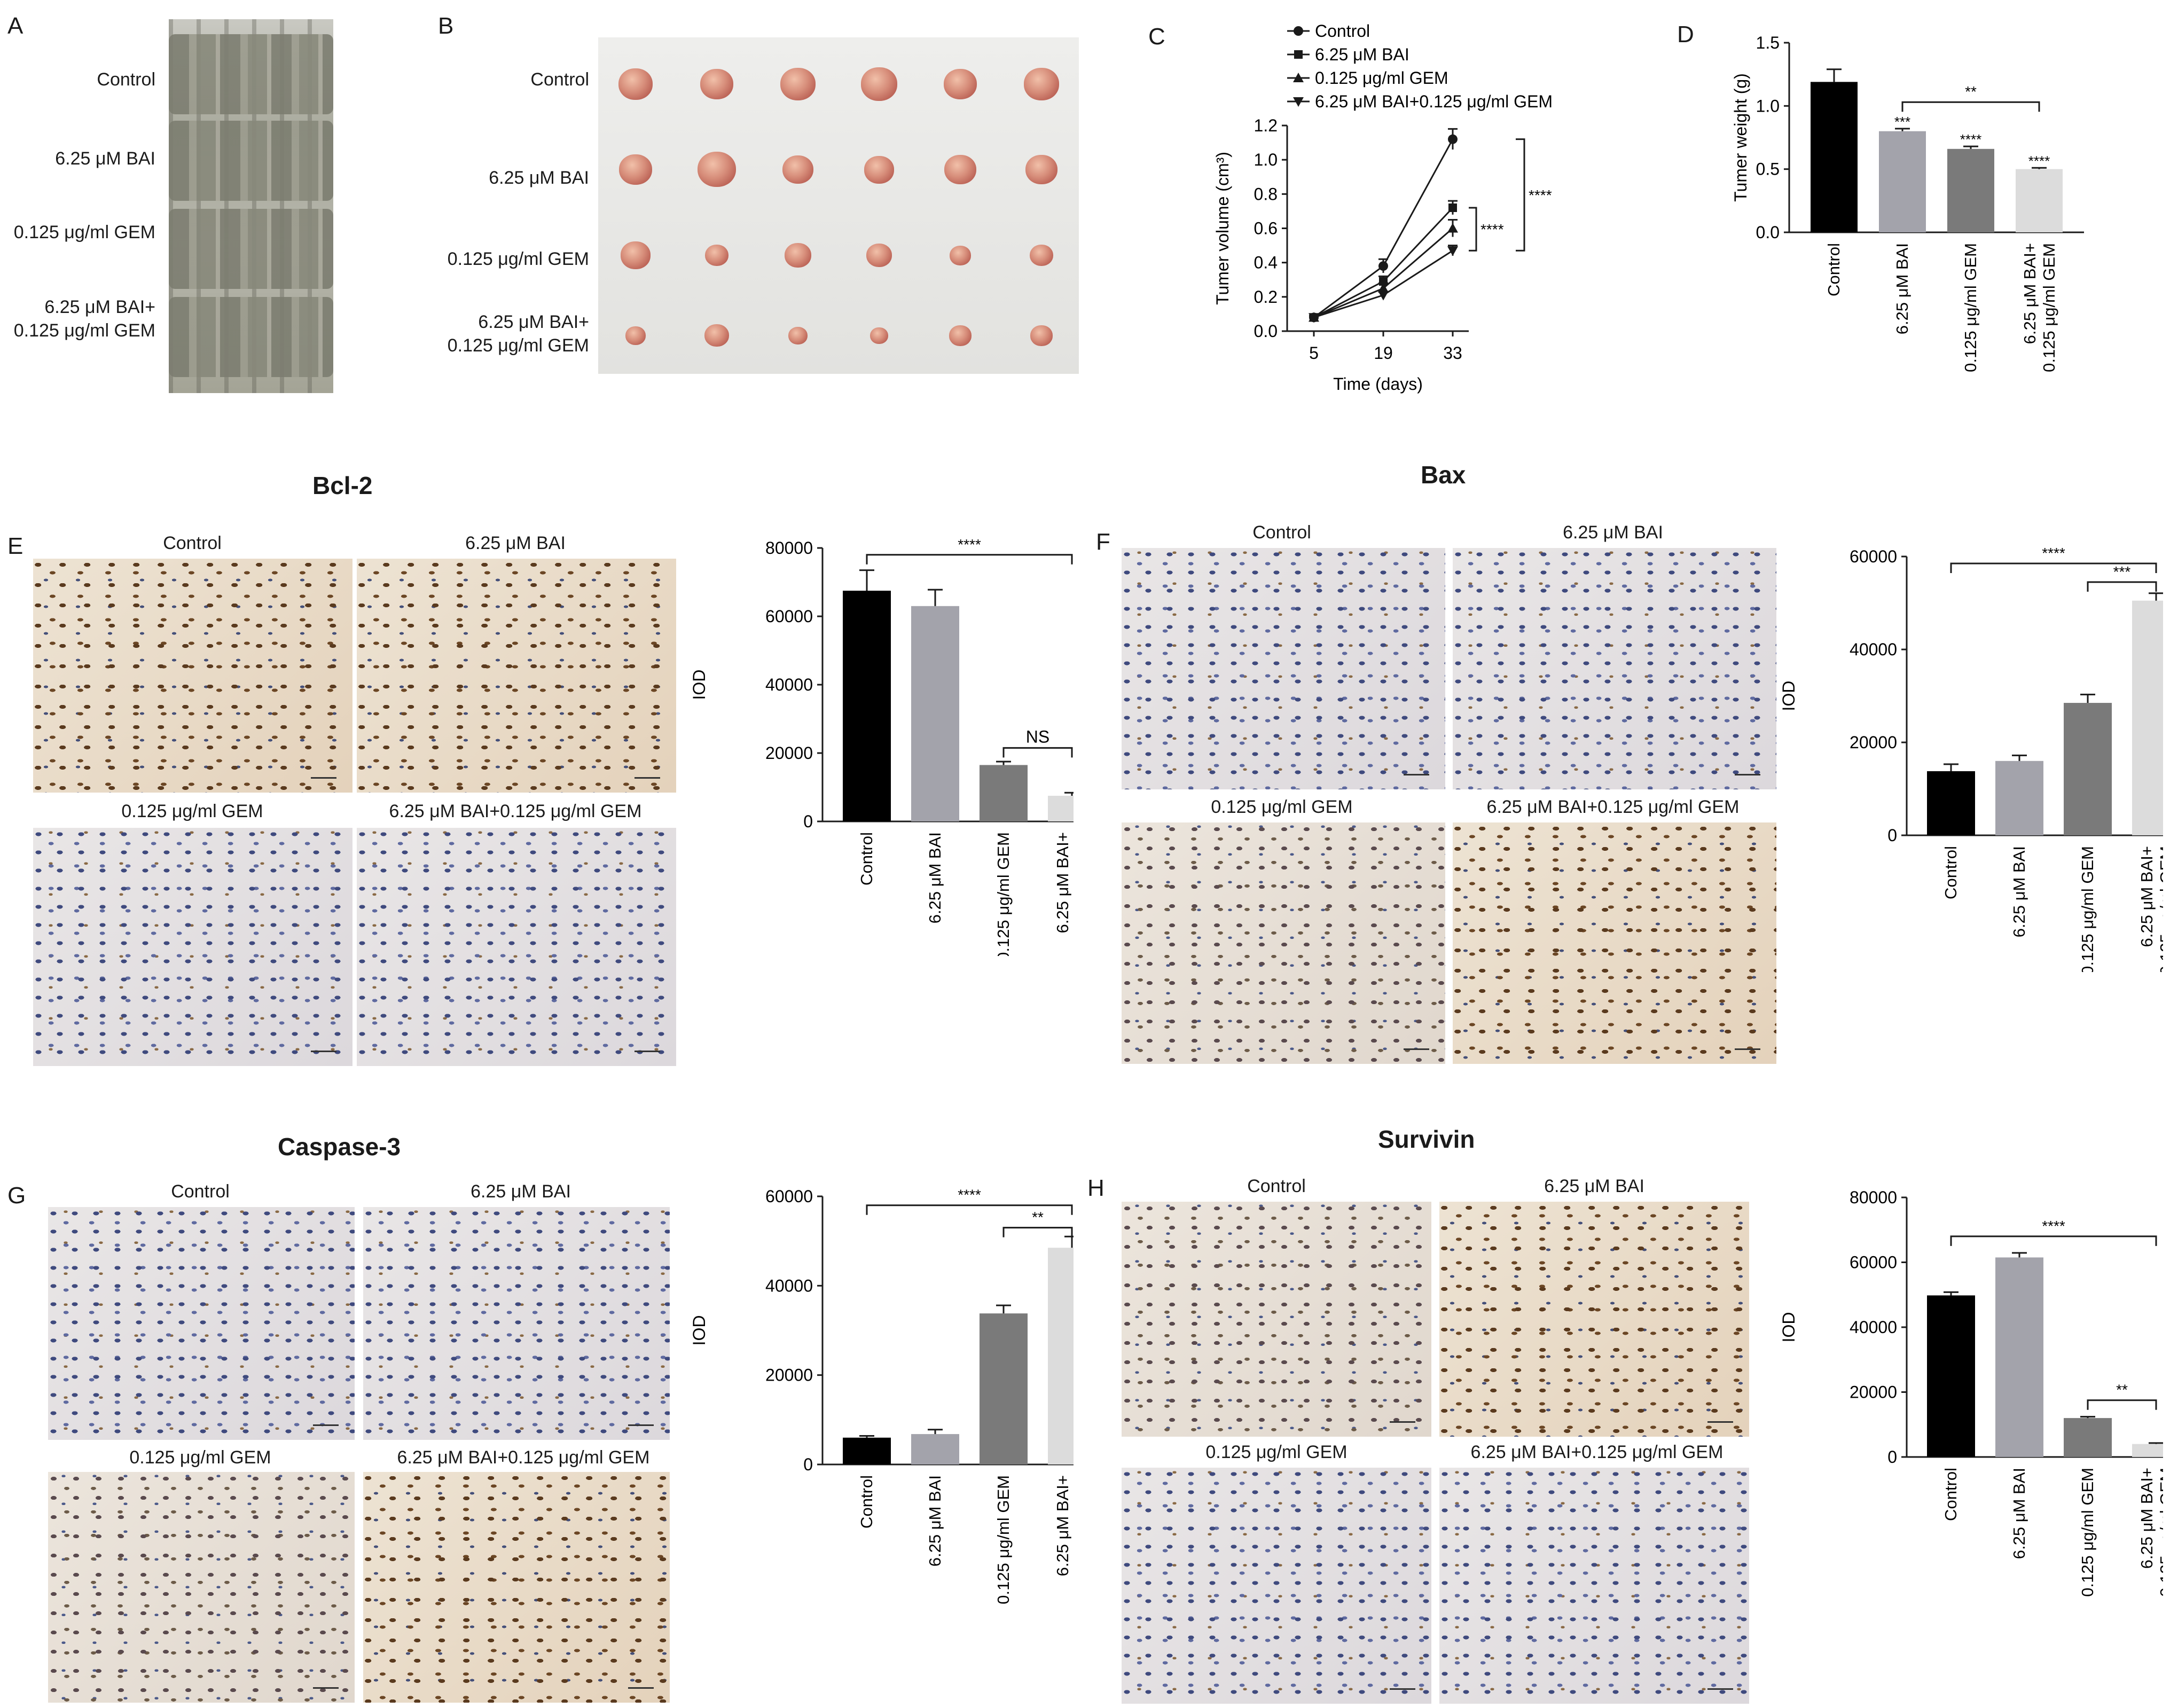 The width and height of the screenshot is (2170, 1708). What do you see at coordinates (1095, 1188) in the screenshot?
I see `panel-letter-h: H` at bounding box center [1095, 1188].